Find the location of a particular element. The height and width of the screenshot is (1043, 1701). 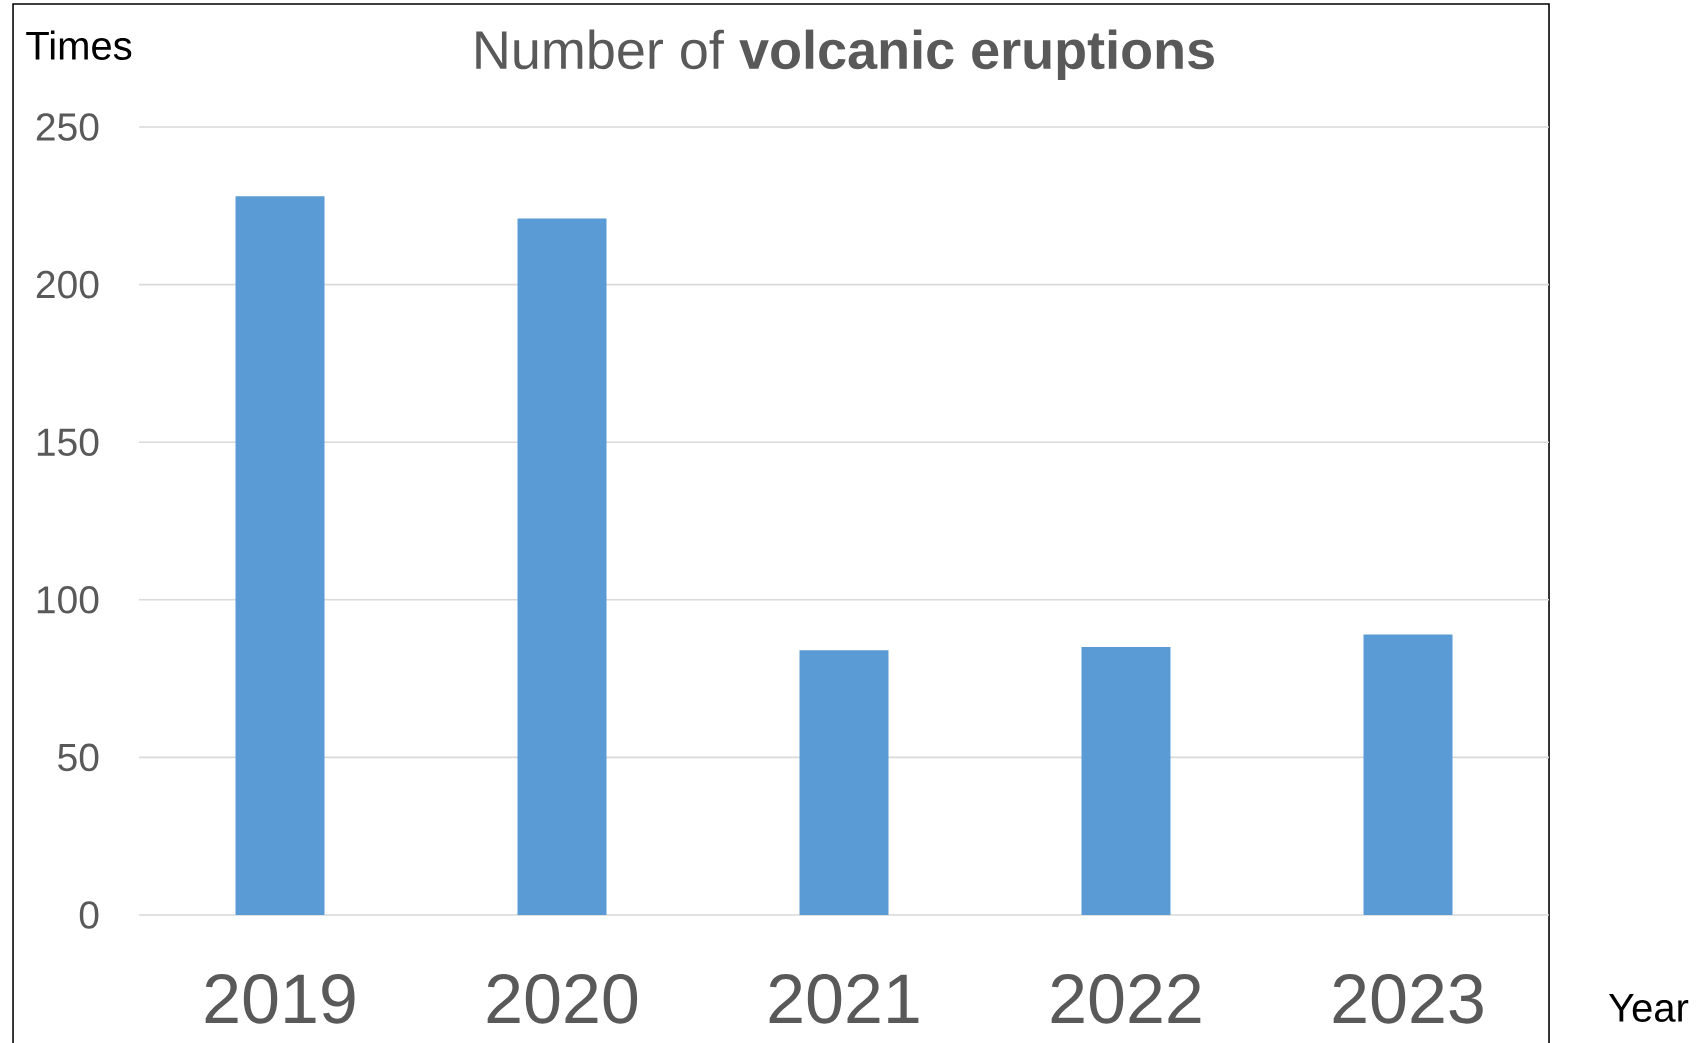

y-tick-label: 0 is located at coordinates (89, 915).